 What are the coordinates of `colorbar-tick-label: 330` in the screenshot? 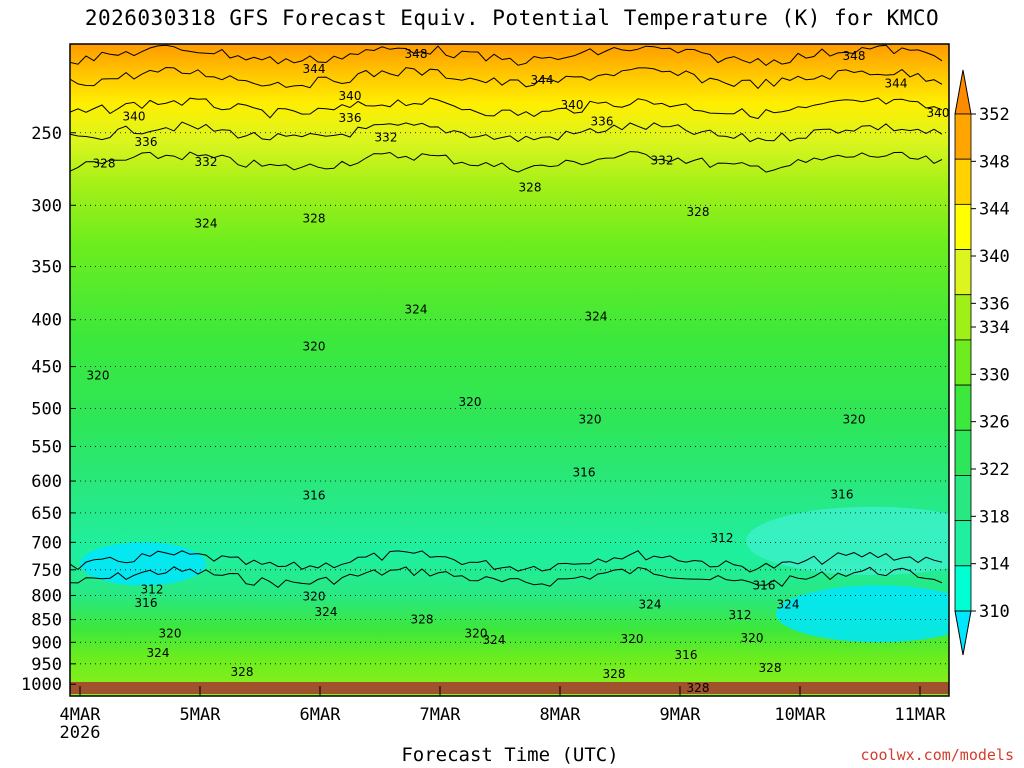 It's located at (994, 375).